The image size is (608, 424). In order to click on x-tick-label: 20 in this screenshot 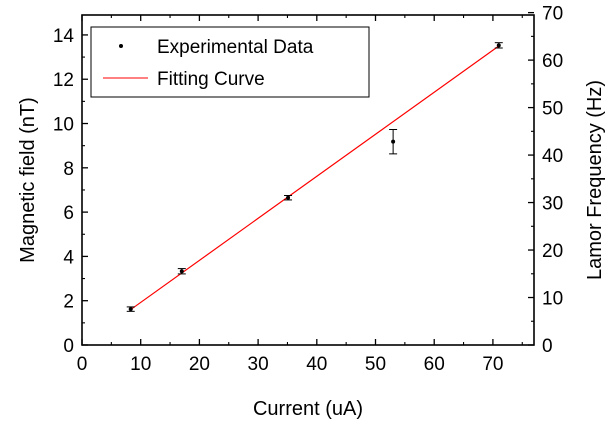, I will do `click(199, 364)`.